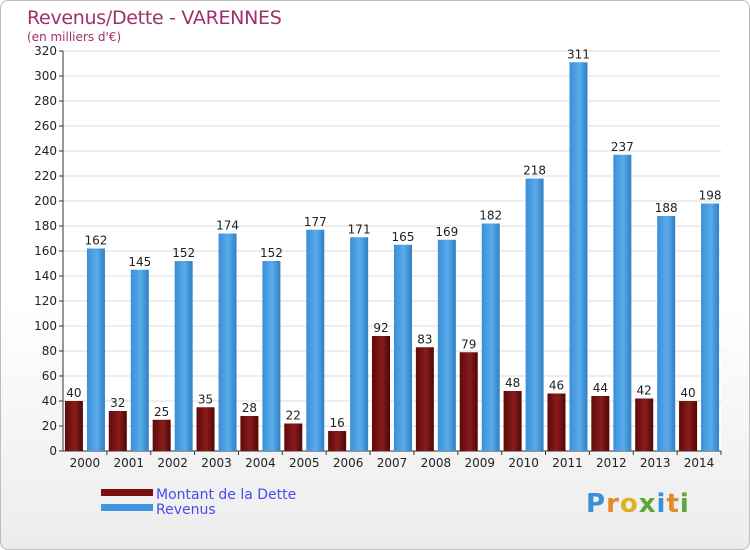 This screenshot has height=550, width=750. What do you see at coordinates (161, 412) in the screenshot?
I see `value-label-dette: 25` at bounding box center [161, 412].